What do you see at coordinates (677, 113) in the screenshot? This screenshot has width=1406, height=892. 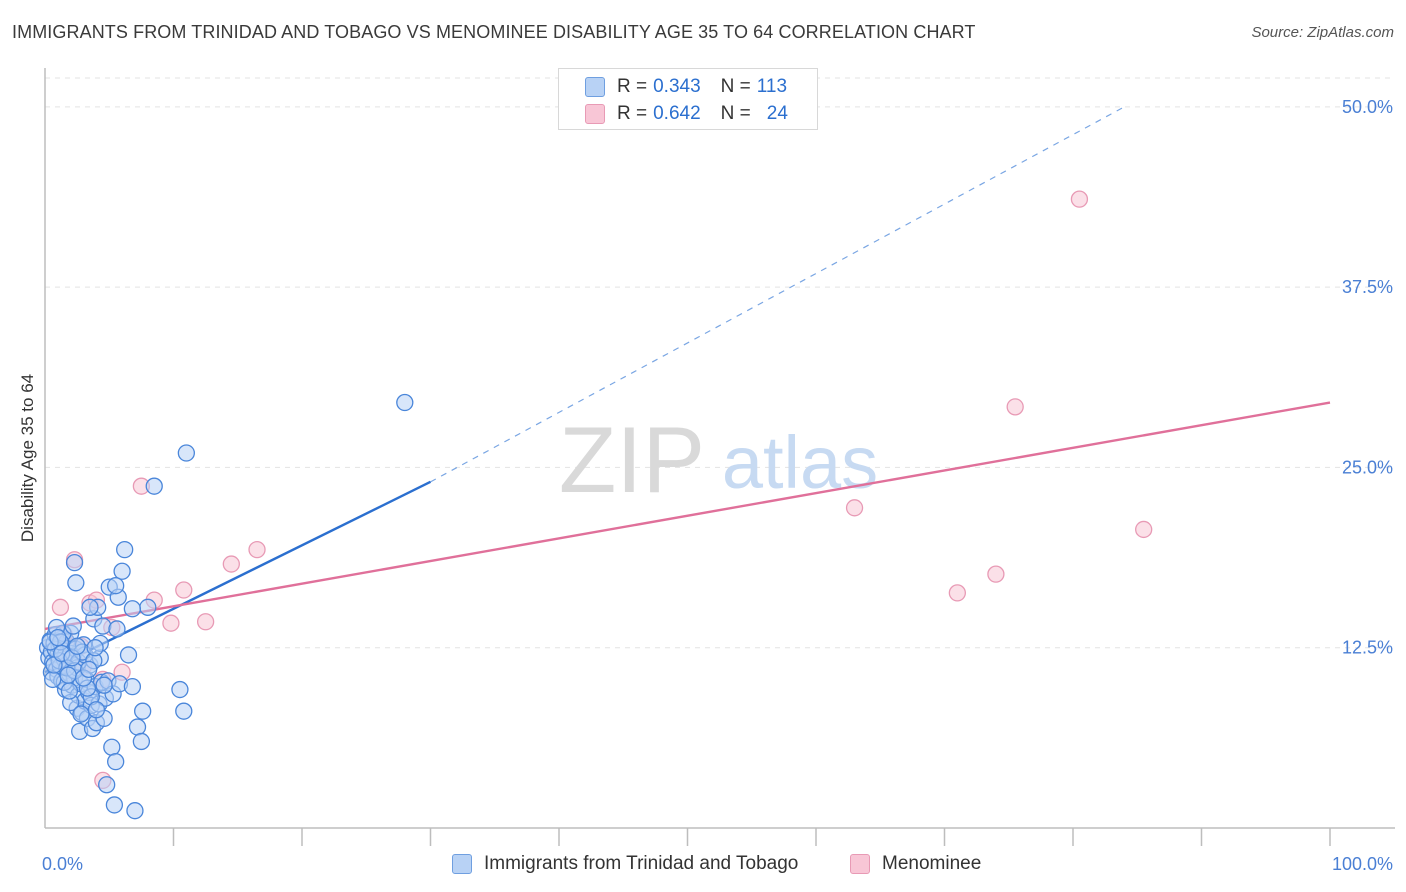 I see `legend-r-value: 0.642` at bounding box center [677, 113].